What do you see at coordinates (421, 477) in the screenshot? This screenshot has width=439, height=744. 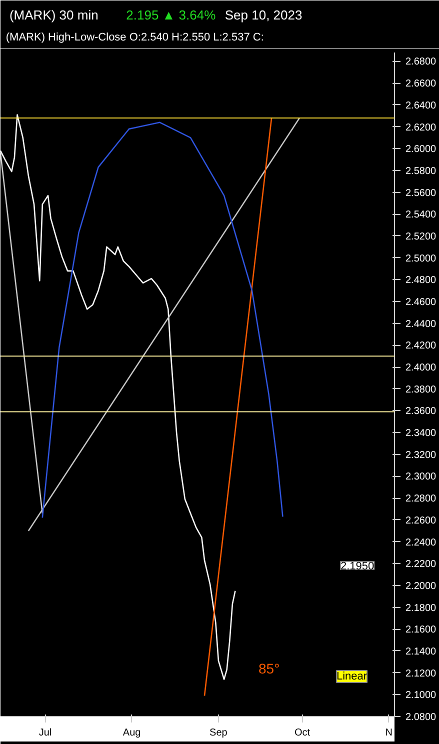 I see `y-tick-label: 2.3000` at bounding box center [421, 477].